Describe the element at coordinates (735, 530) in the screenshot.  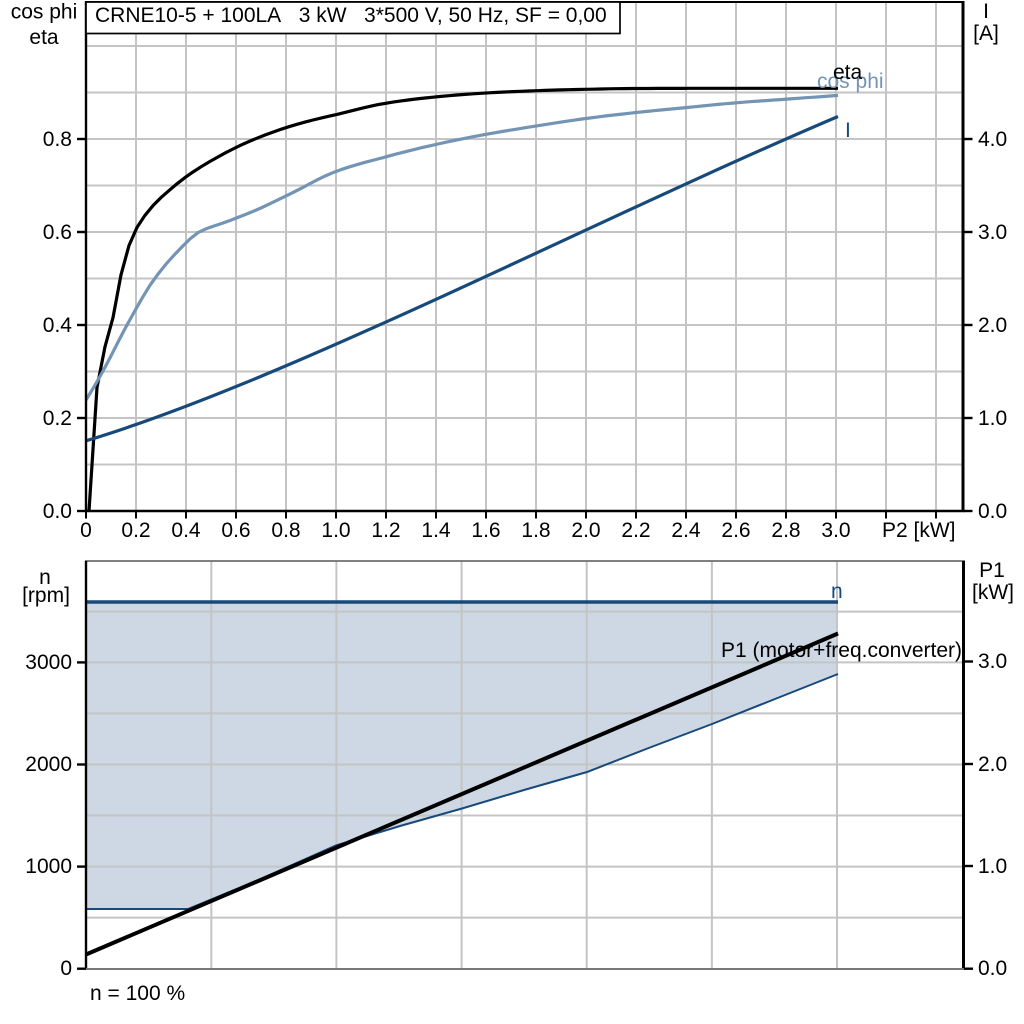
I see `svg-text: 2.6` at that location.